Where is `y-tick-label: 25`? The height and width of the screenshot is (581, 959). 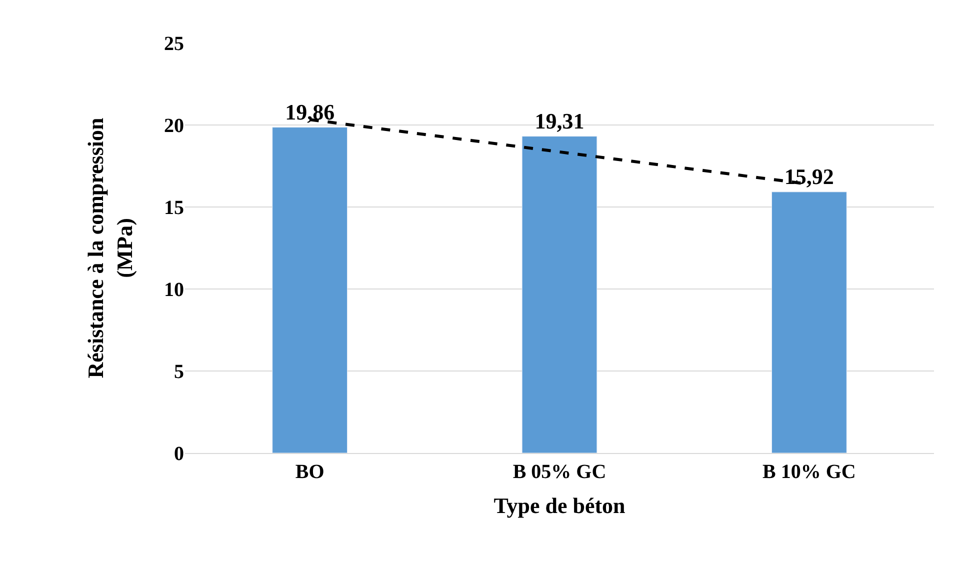 y-tick-label: 25 is located at coordinates (174, 44).